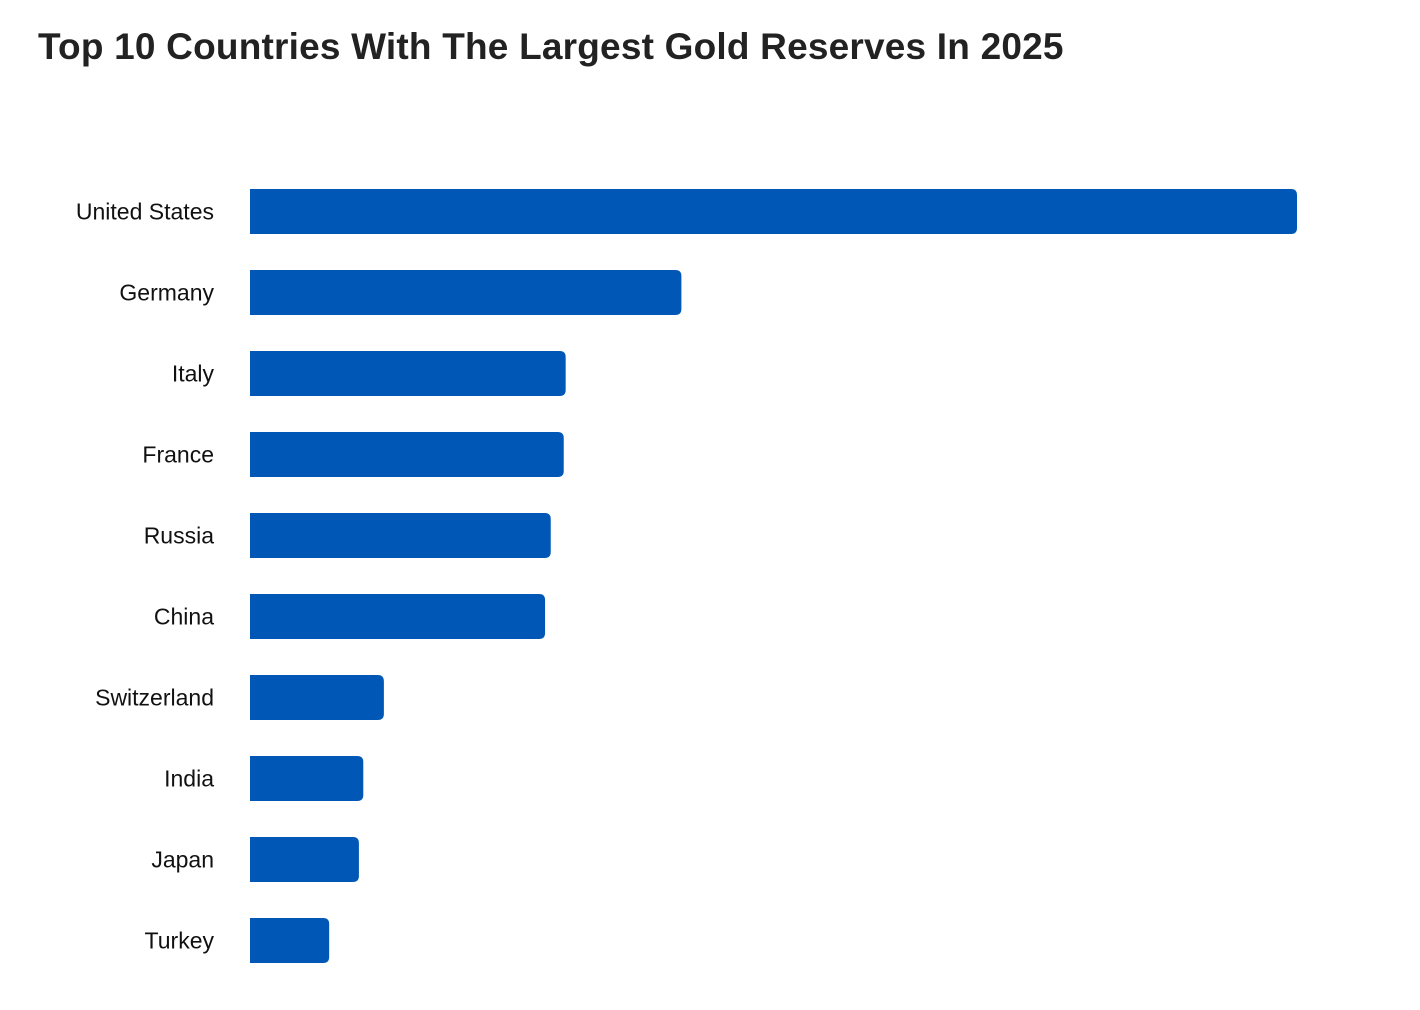  I want to click on bar-germany, so click(466, 292).